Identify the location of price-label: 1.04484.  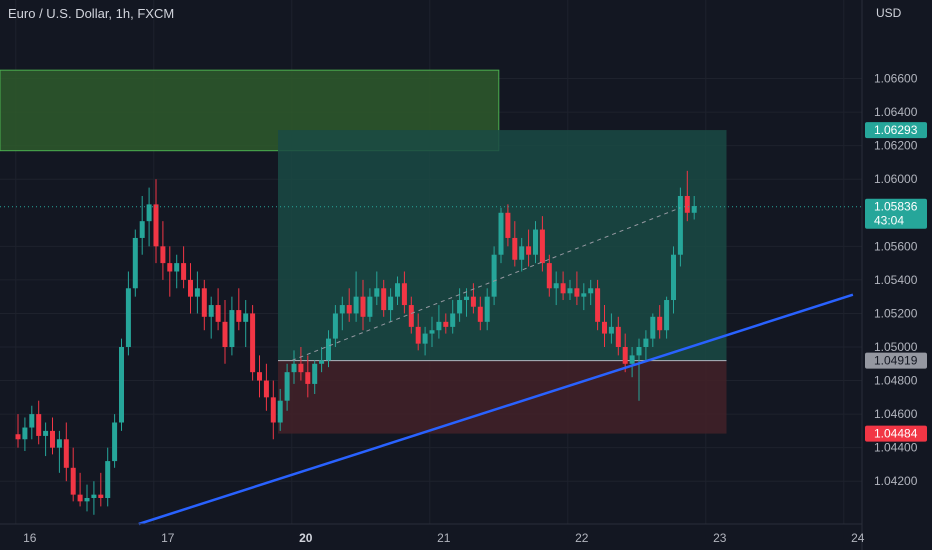
(896, 434).